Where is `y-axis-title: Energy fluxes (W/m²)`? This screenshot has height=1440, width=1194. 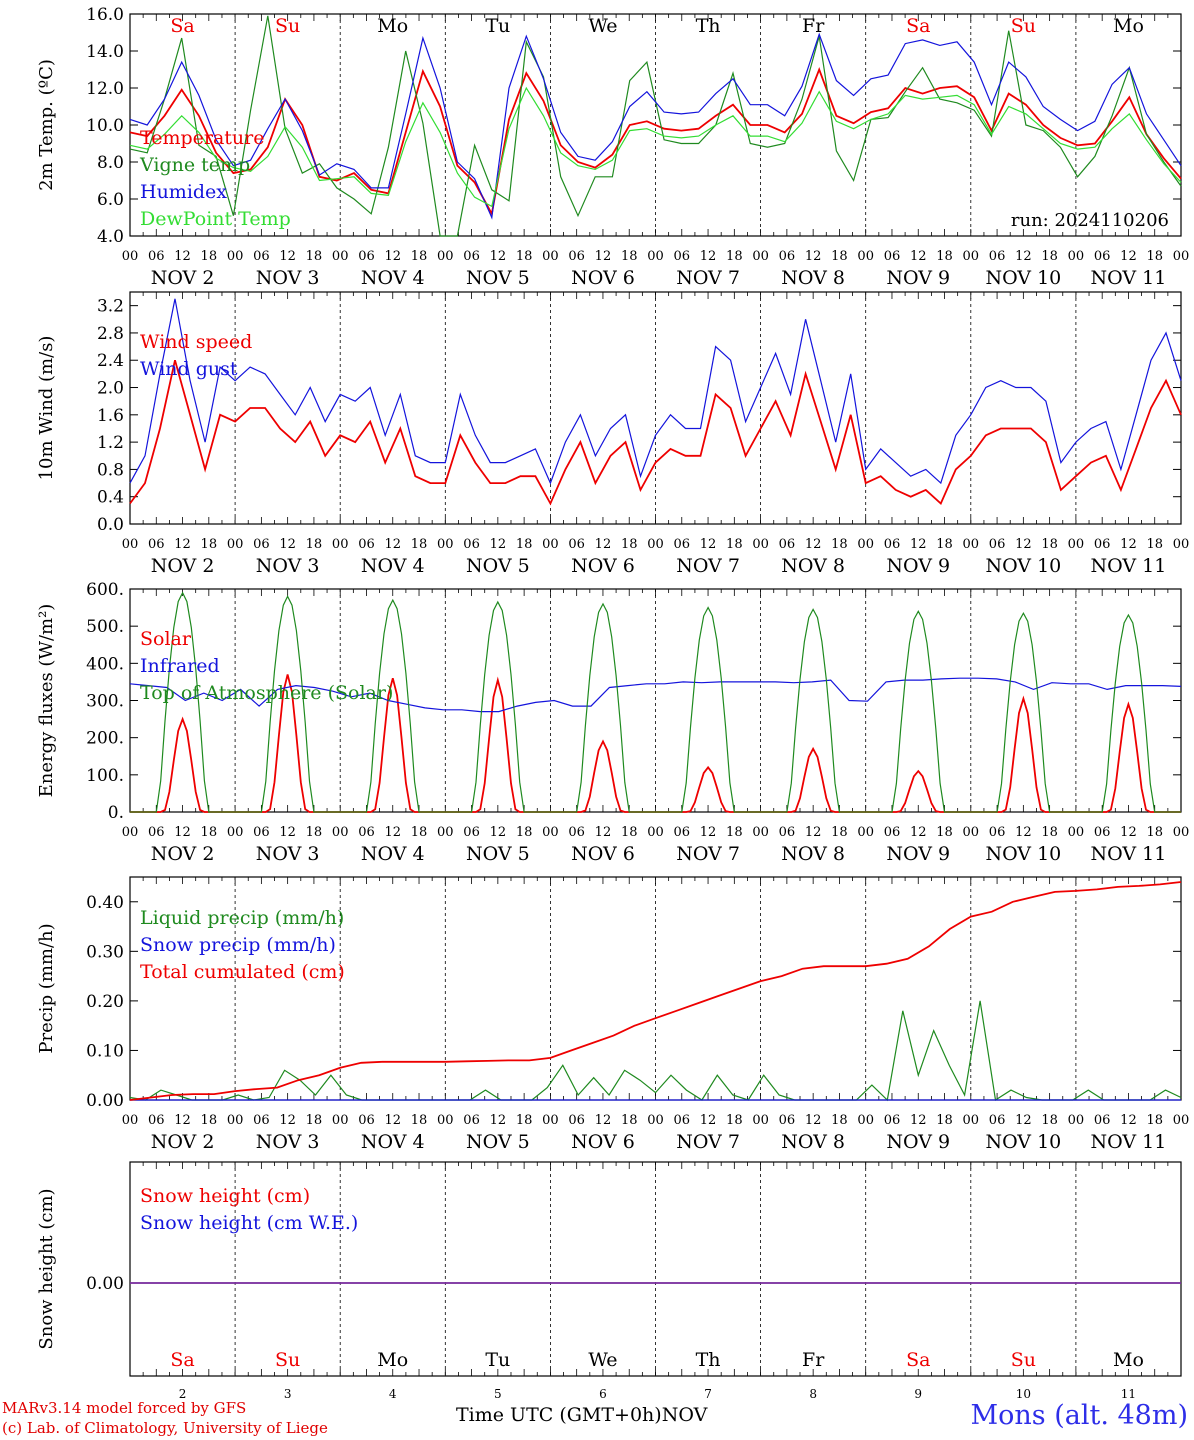 y-axis-title: Energy fluxes (W/m²) is located at coordinates (46, 701).